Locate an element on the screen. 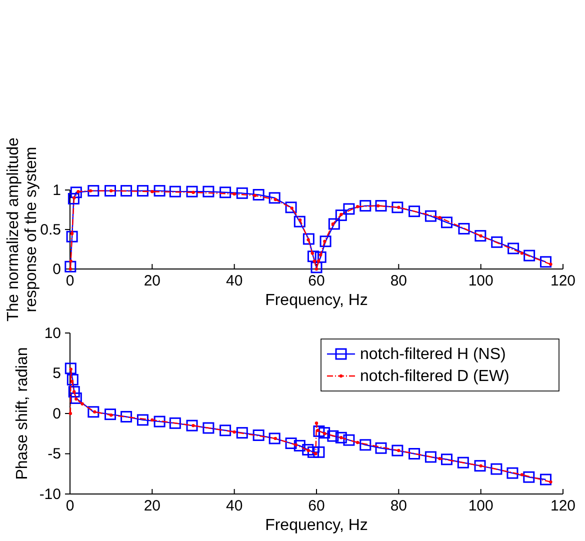  y-tick-label: 0.5 is located at coordinates (50, 229).